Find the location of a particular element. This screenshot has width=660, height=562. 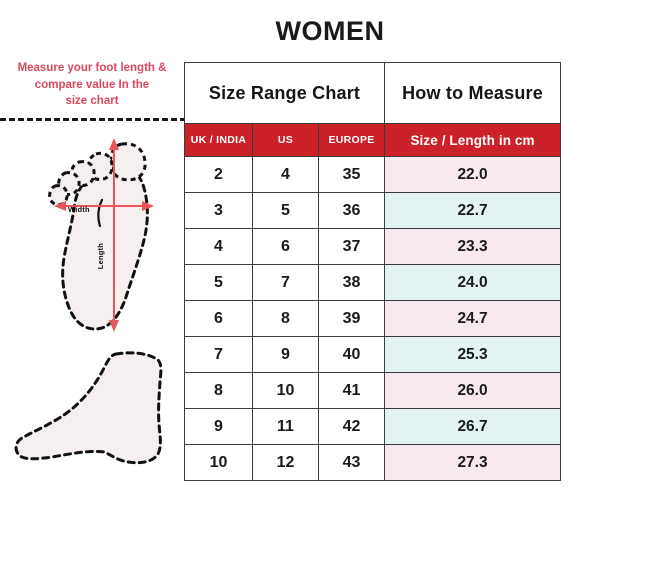

table-group-header-row: Size Range Chart How to Measure is located at coordinates (372, 93).